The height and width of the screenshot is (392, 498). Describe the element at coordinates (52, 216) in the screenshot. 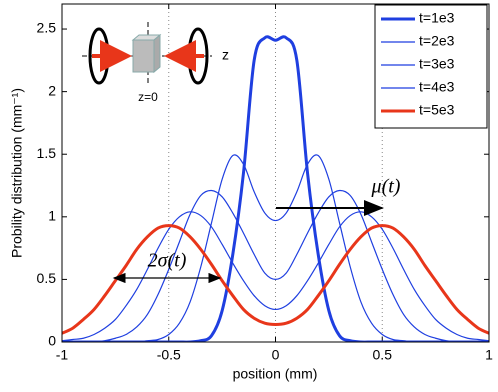

I see `y-tick-label: 1` at that location.